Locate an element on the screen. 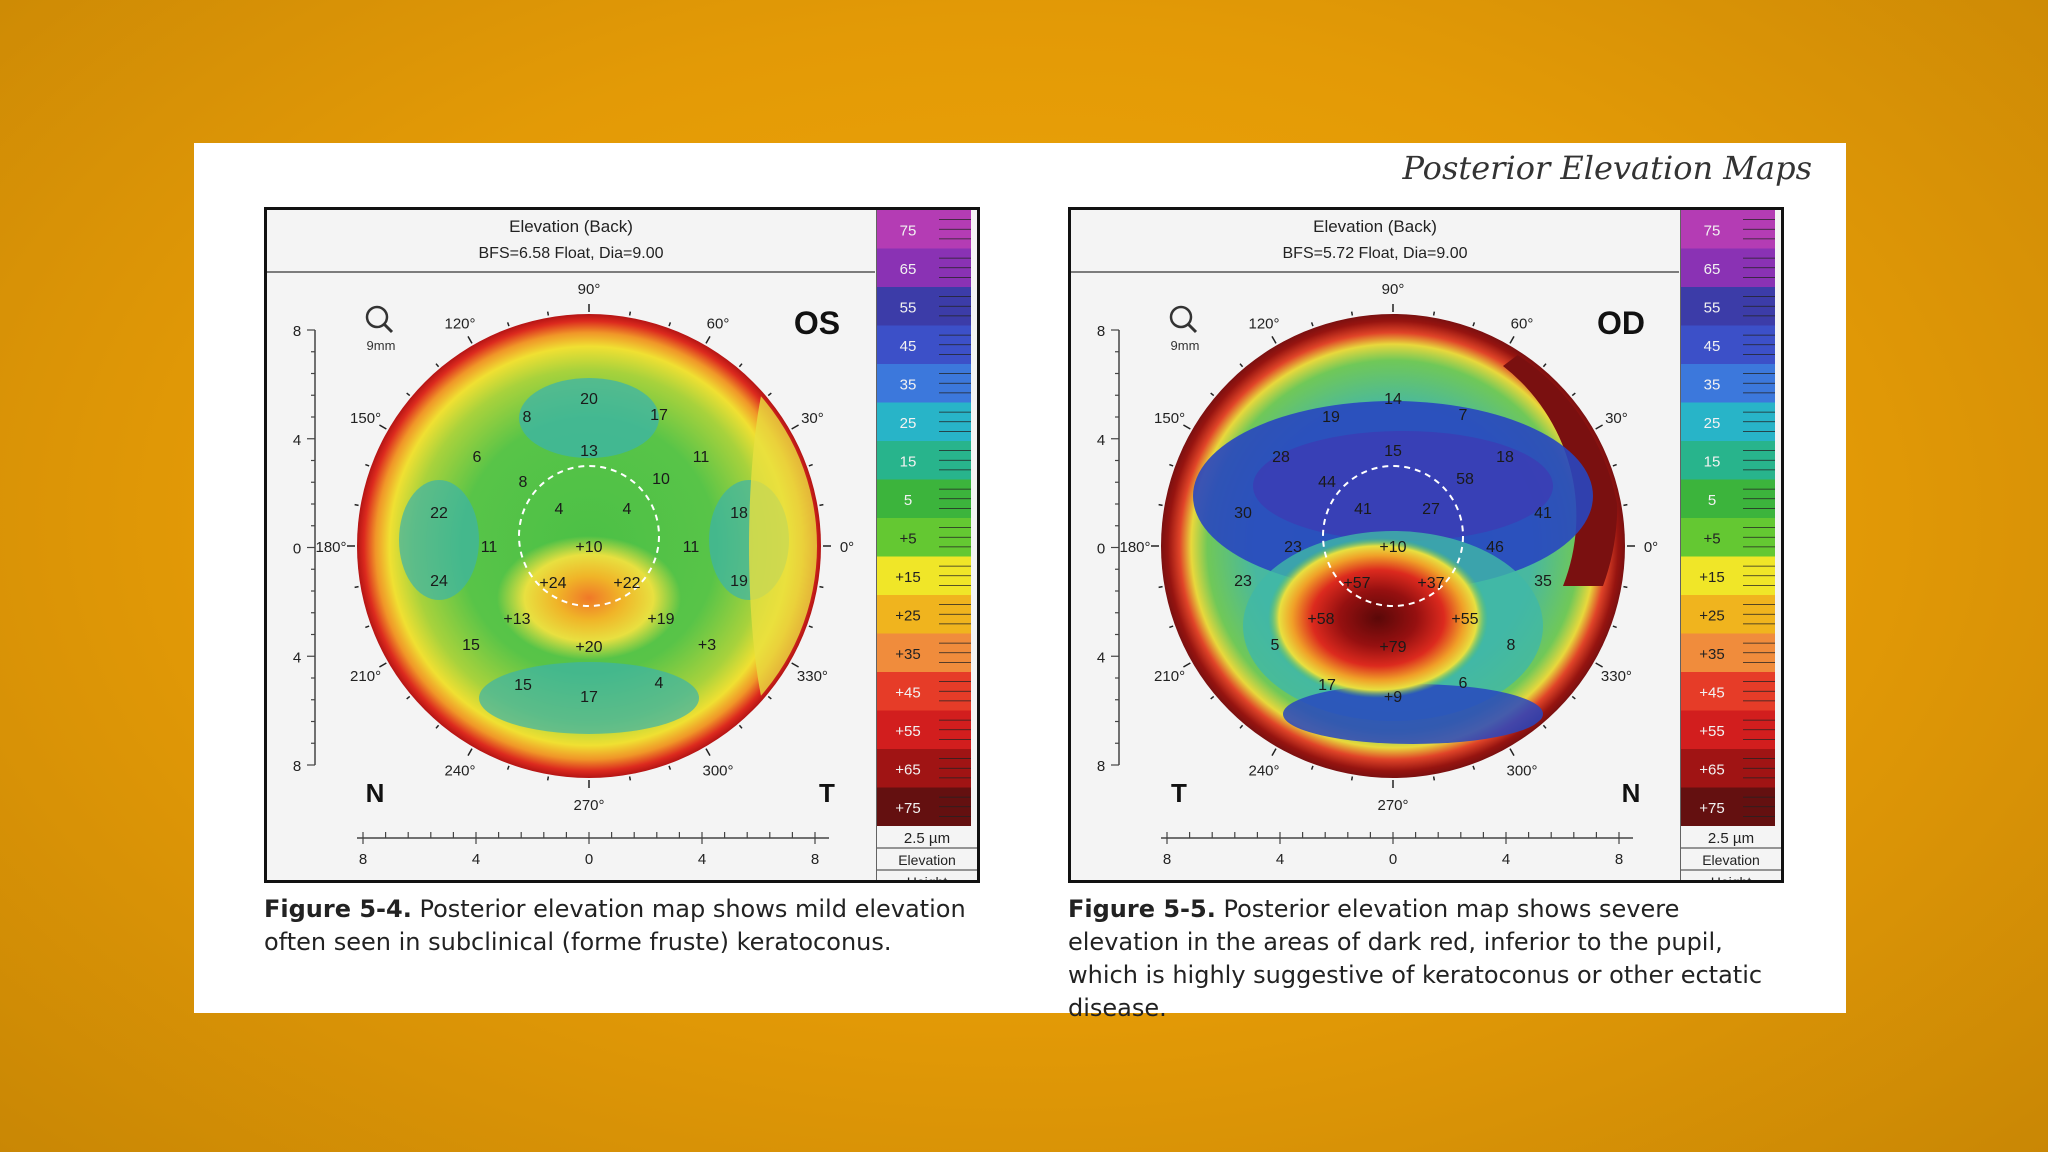 This screenshot has height=1152, width=2048. running-head: Posterior Elevation Maps is located at coordinates (1607, 168).